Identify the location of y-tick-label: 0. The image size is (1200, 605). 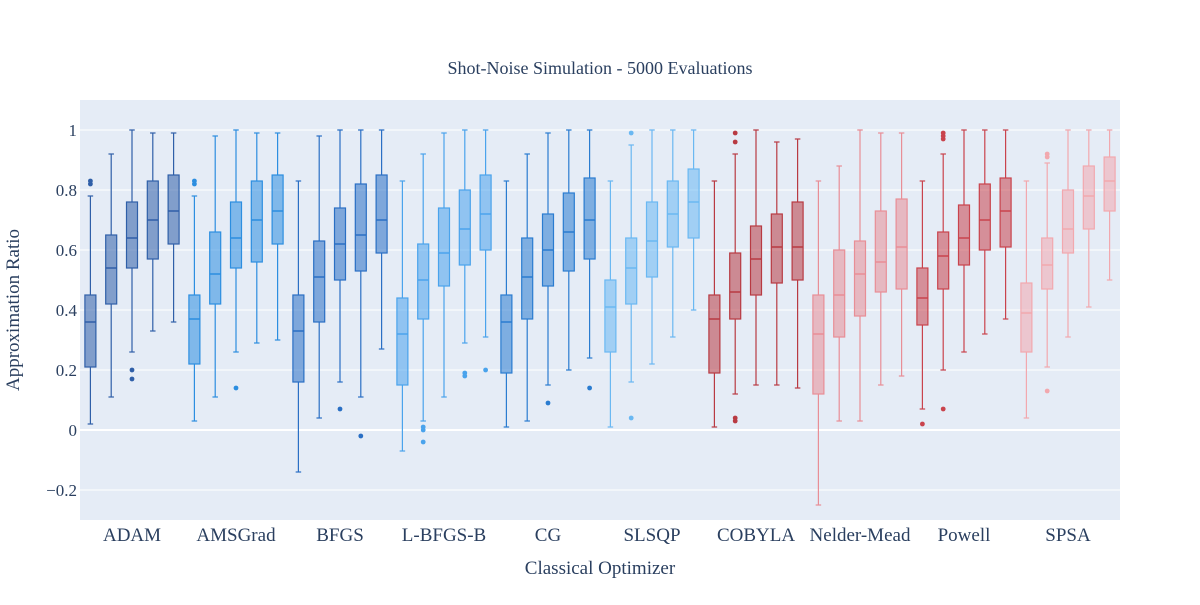
(73, 430).